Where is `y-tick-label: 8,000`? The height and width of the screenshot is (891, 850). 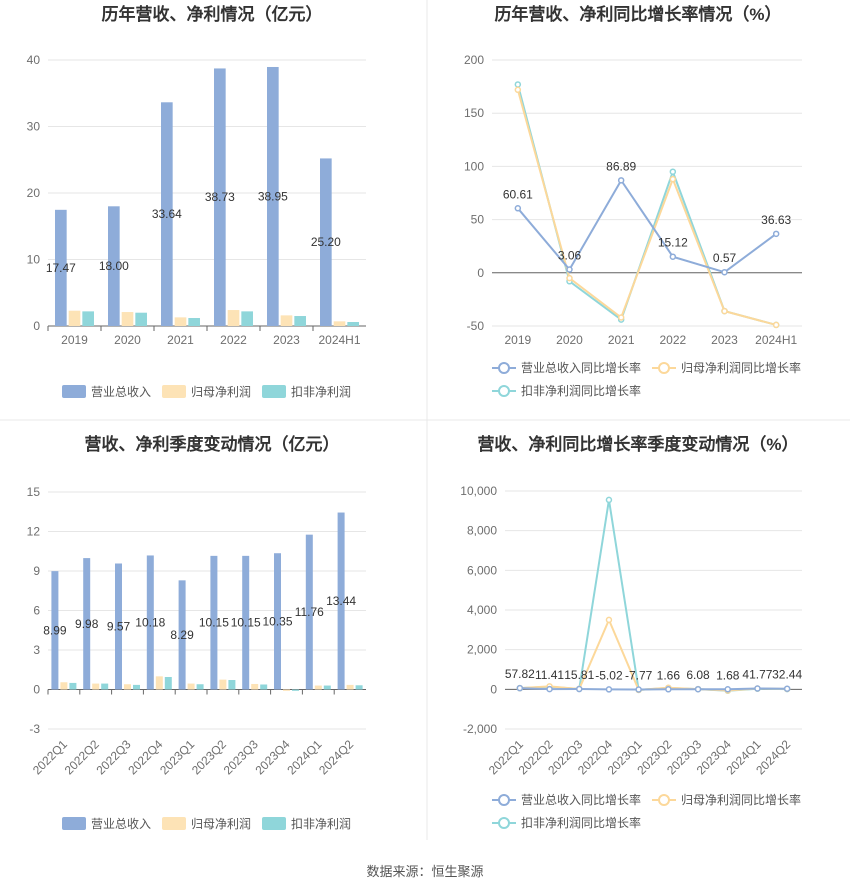 y-tick-label: 8,000 is located at coordinates (482, 531).